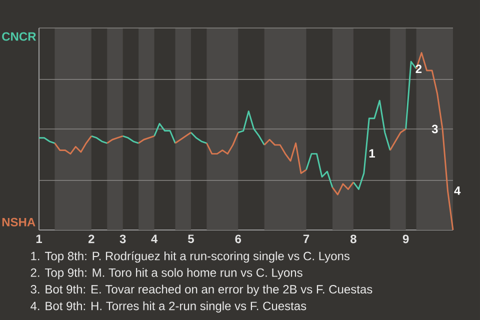 The image size is (480, 320). Describe the element at coordinates (123, 239) in the screenshot. I see `x-tick-label: 3` at that location.